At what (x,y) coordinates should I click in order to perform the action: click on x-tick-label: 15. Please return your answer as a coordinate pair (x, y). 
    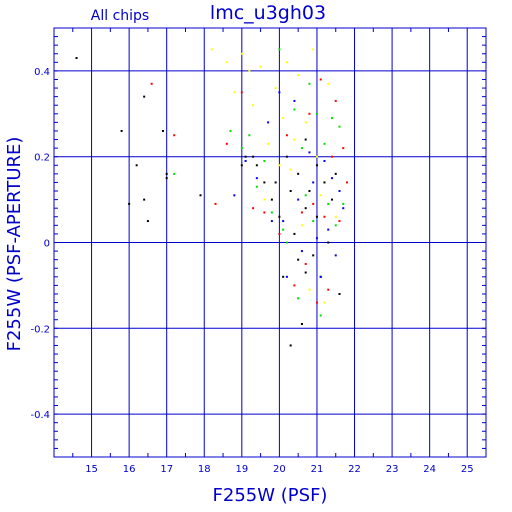
    Looking at the image, I should click on (91, 469).